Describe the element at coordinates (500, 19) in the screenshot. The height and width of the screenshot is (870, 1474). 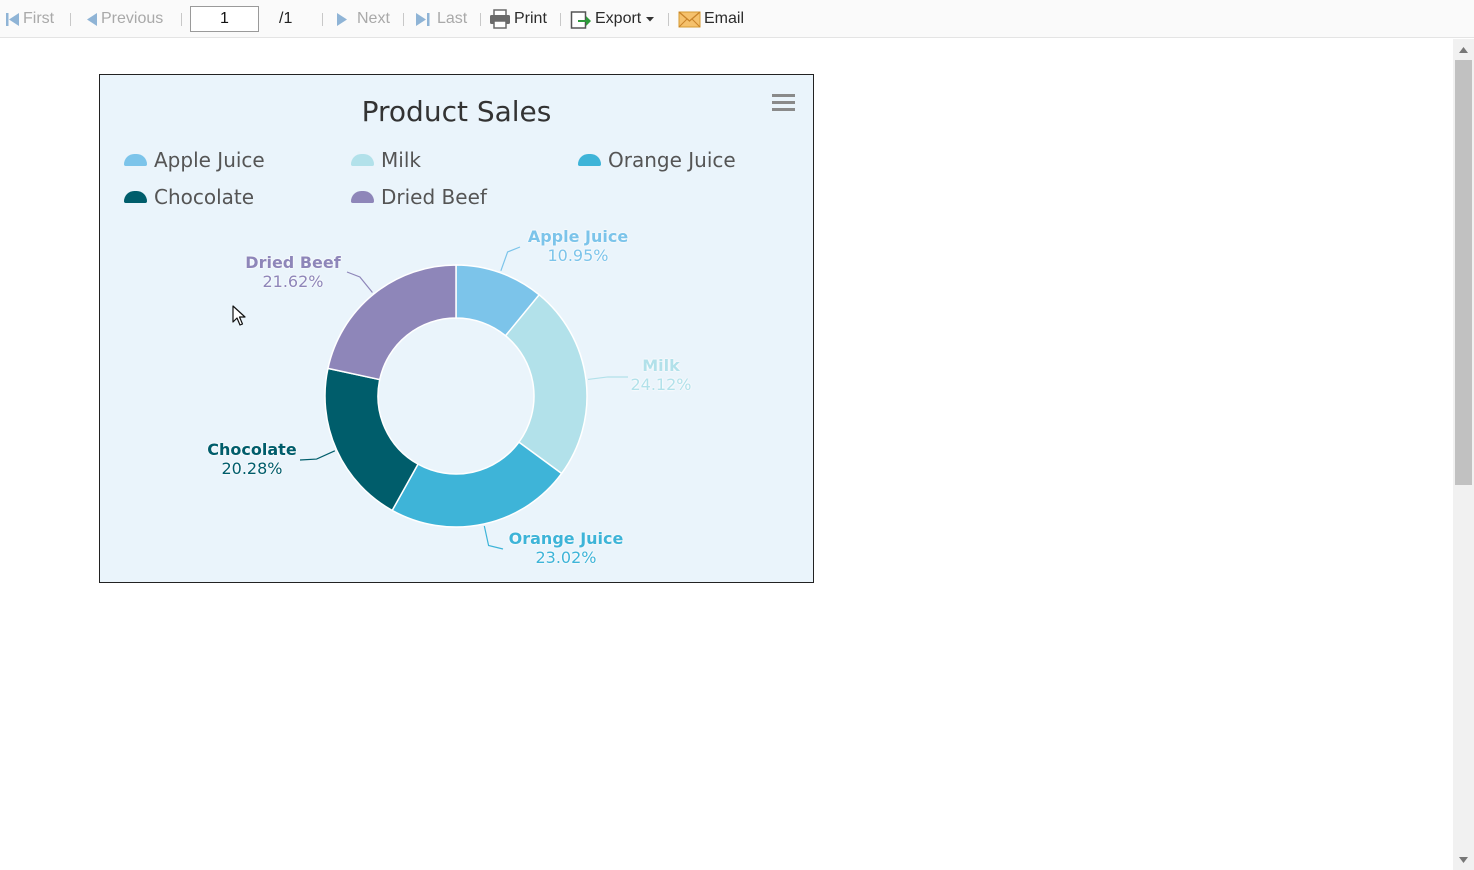
I see `printer-icon` at that location.